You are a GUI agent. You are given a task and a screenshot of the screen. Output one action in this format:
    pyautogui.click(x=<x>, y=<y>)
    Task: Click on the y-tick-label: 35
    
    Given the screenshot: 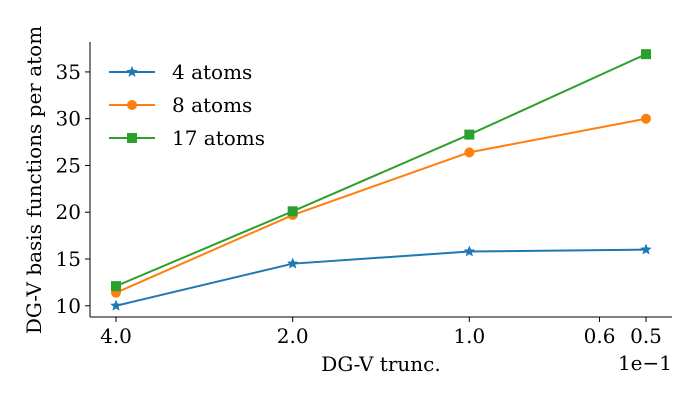 What is the action you would take?
    pyautogui.click(x=68, y=72)
    